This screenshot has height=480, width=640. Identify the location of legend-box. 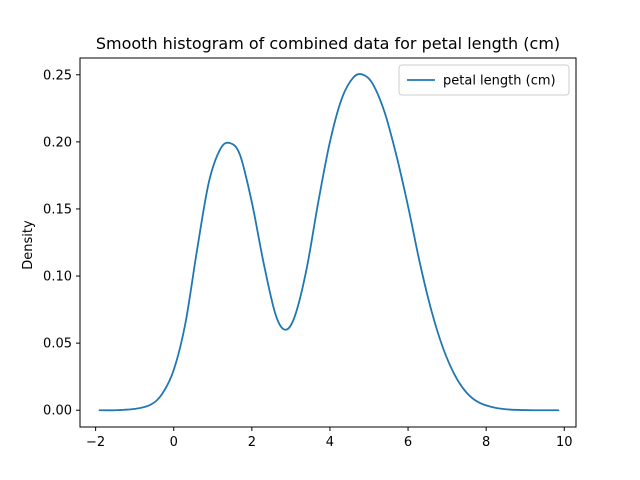
(484, 80).